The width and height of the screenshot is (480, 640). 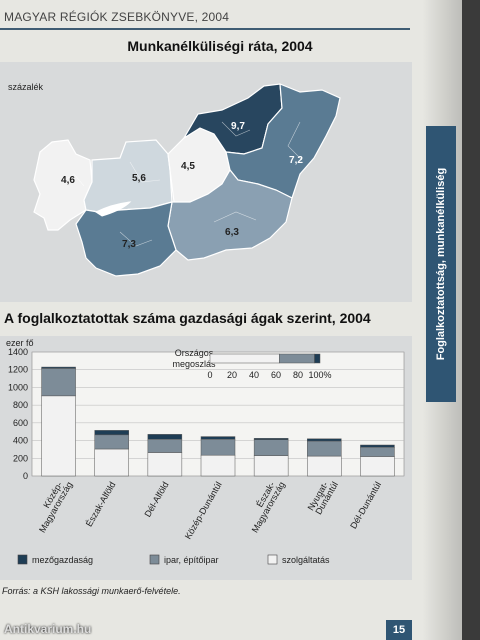 What do you see at coordinates (276, 375) in the screenshot?
I see `inset-tick-label: 60` at bounding box center [276, 375].